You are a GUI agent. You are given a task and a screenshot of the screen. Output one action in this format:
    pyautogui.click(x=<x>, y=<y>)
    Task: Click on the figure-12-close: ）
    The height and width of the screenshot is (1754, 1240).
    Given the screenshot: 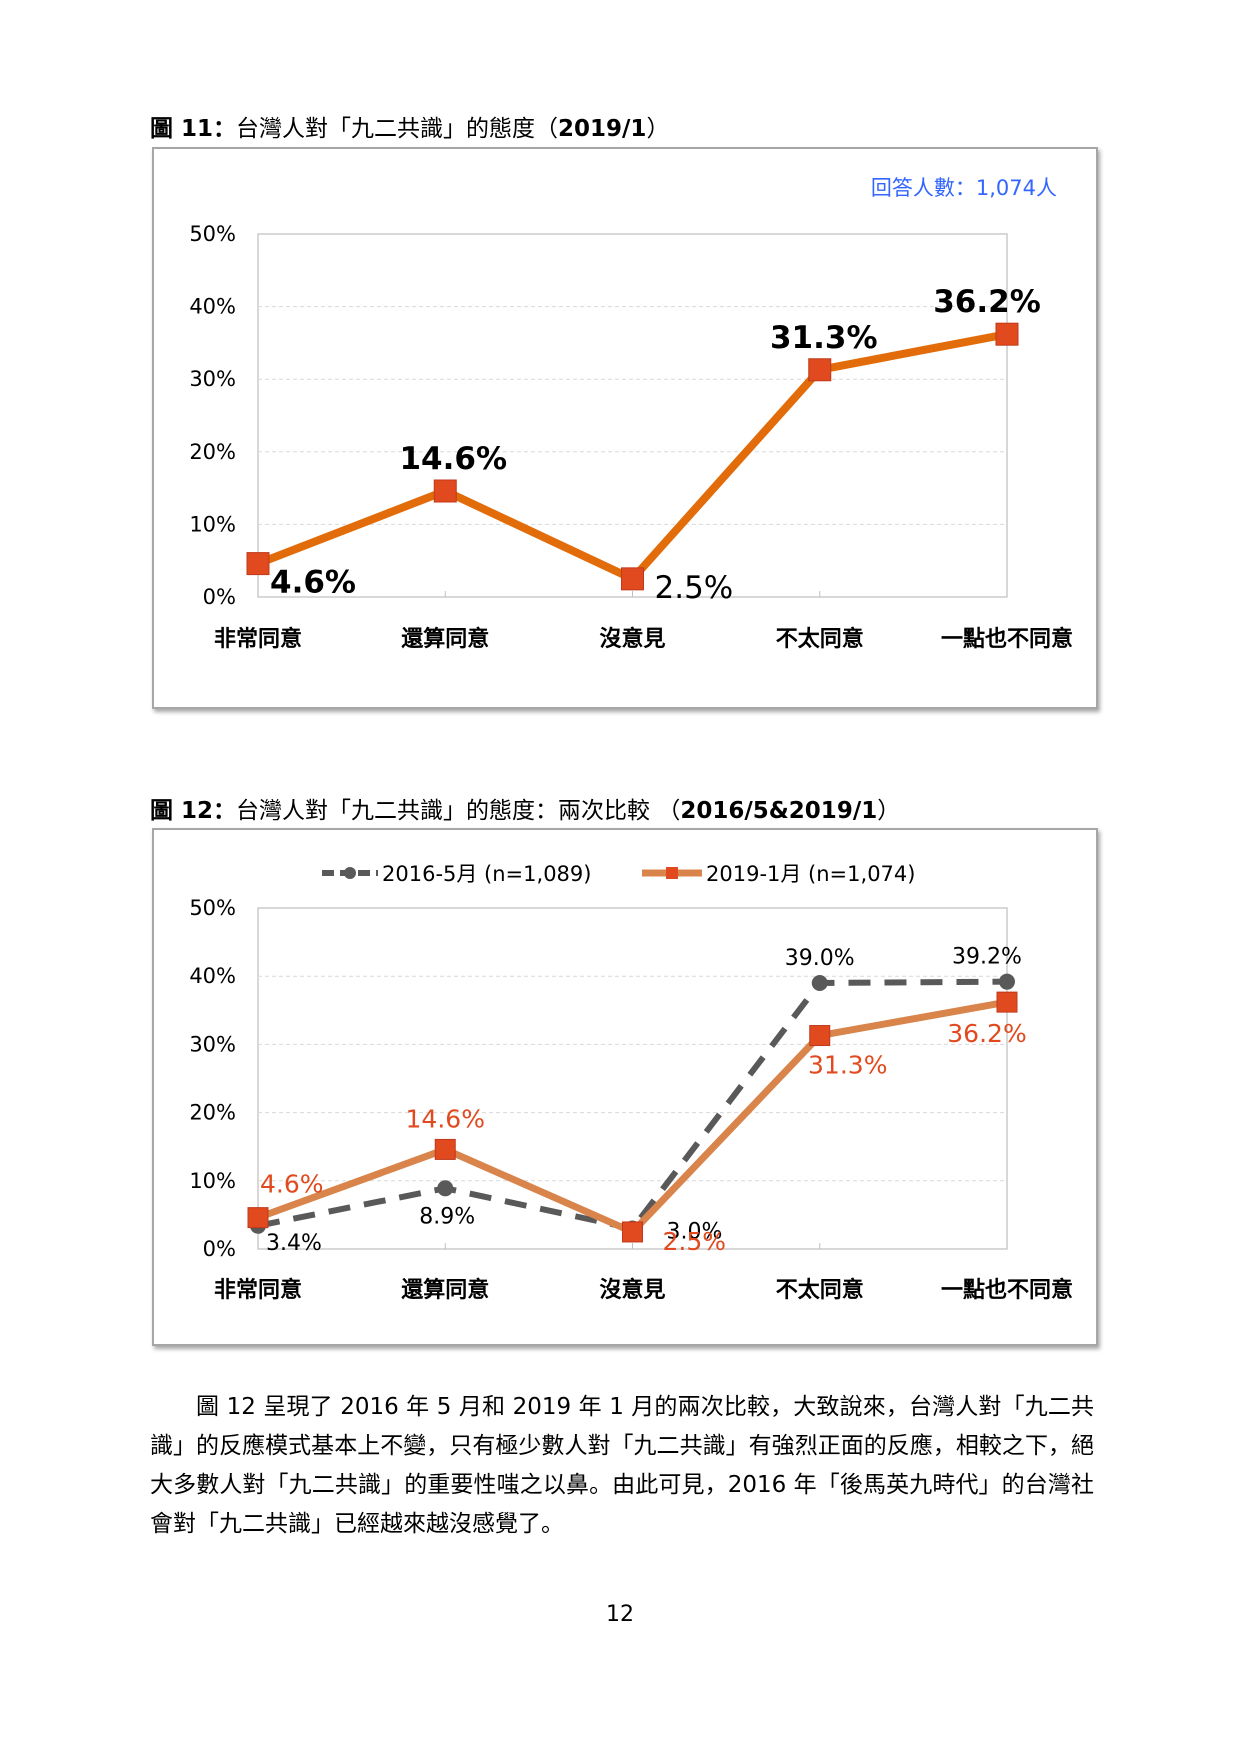 What is the action you would take?
    pyautogui.click(x=889, y=811)
    